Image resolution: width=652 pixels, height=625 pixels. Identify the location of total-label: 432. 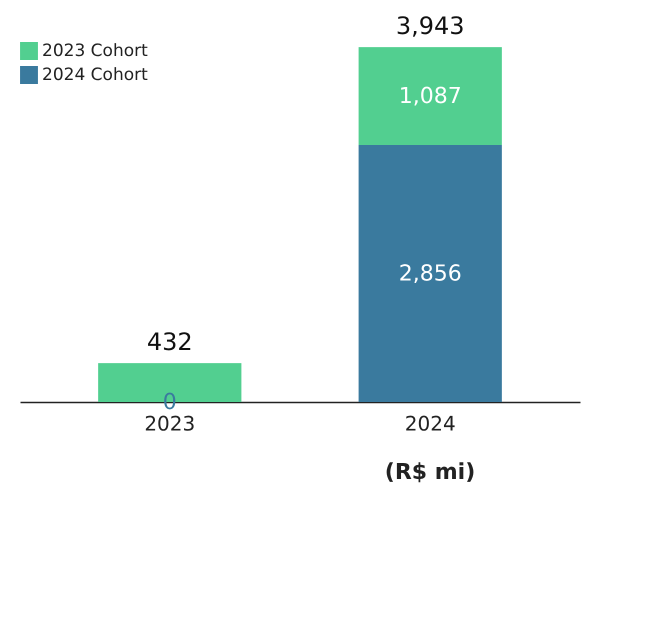
(169, 342).